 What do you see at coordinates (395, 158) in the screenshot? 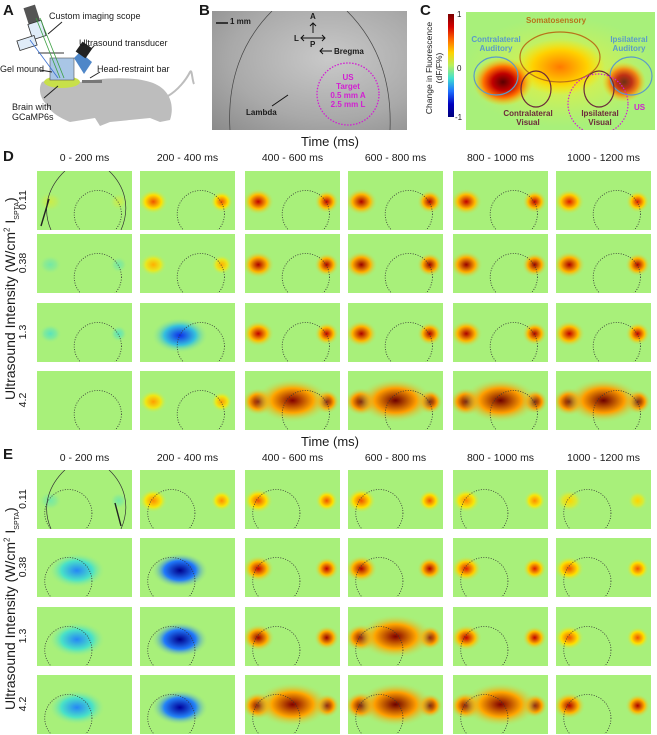
I see `d-col-label: 600 - 800 ms` at bounding box center [395, 158].